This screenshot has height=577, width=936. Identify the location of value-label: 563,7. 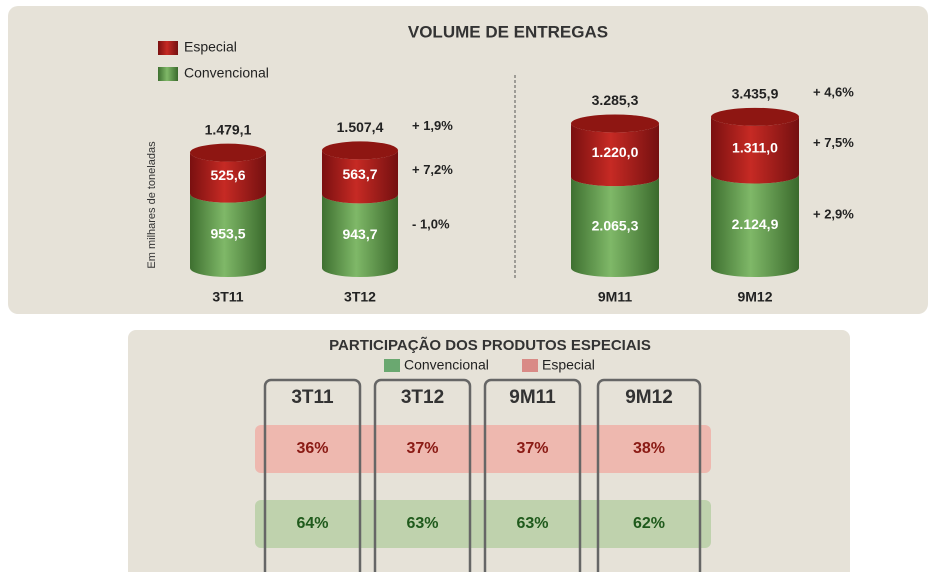
(359, 174).